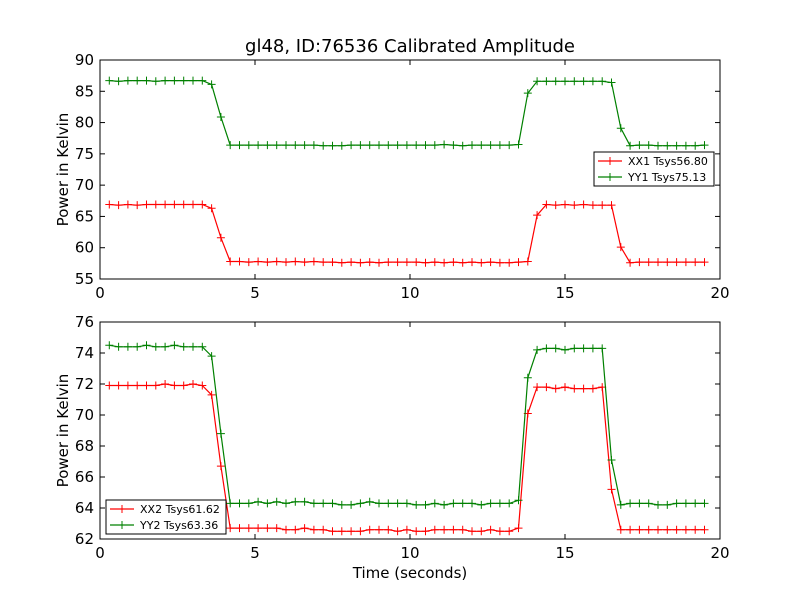 The height and width of the screenshot is (600, 800). Describe the element at coordinates (84, 279) in the screenshot. I see `y-tick-label: 55` at that location.